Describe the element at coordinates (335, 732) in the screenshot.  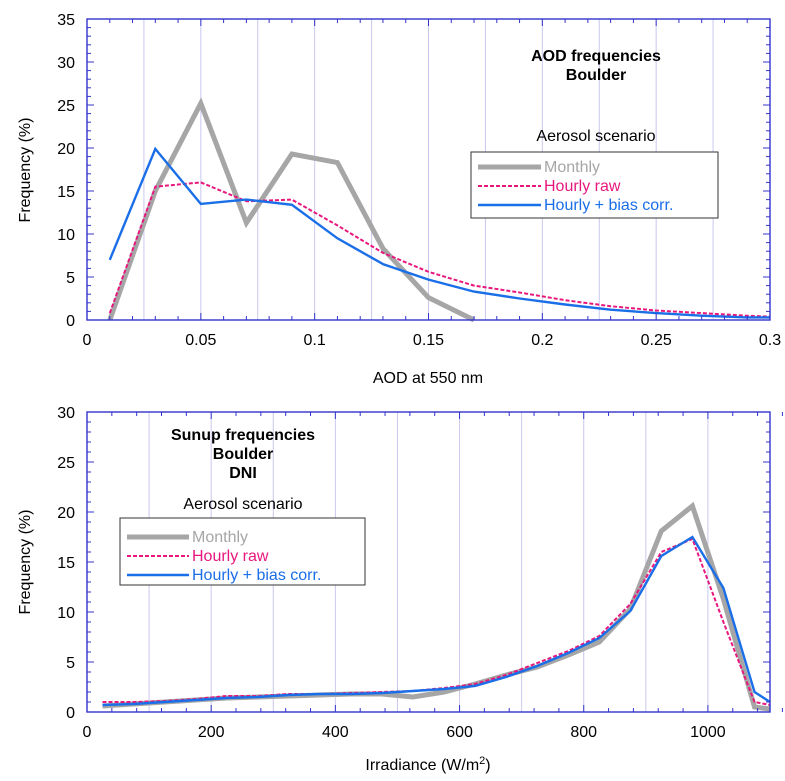
I see `dni-x-tick-label: 400` at that location.